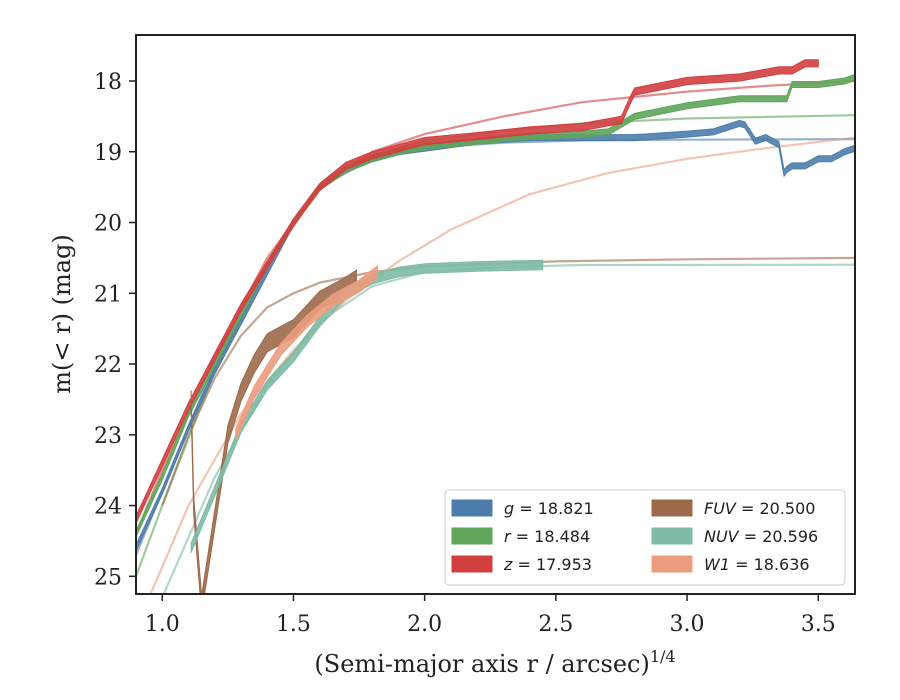 This screenshot has height=700, width=900. I want to click on y-tick-label: 18, so click(108, 82).